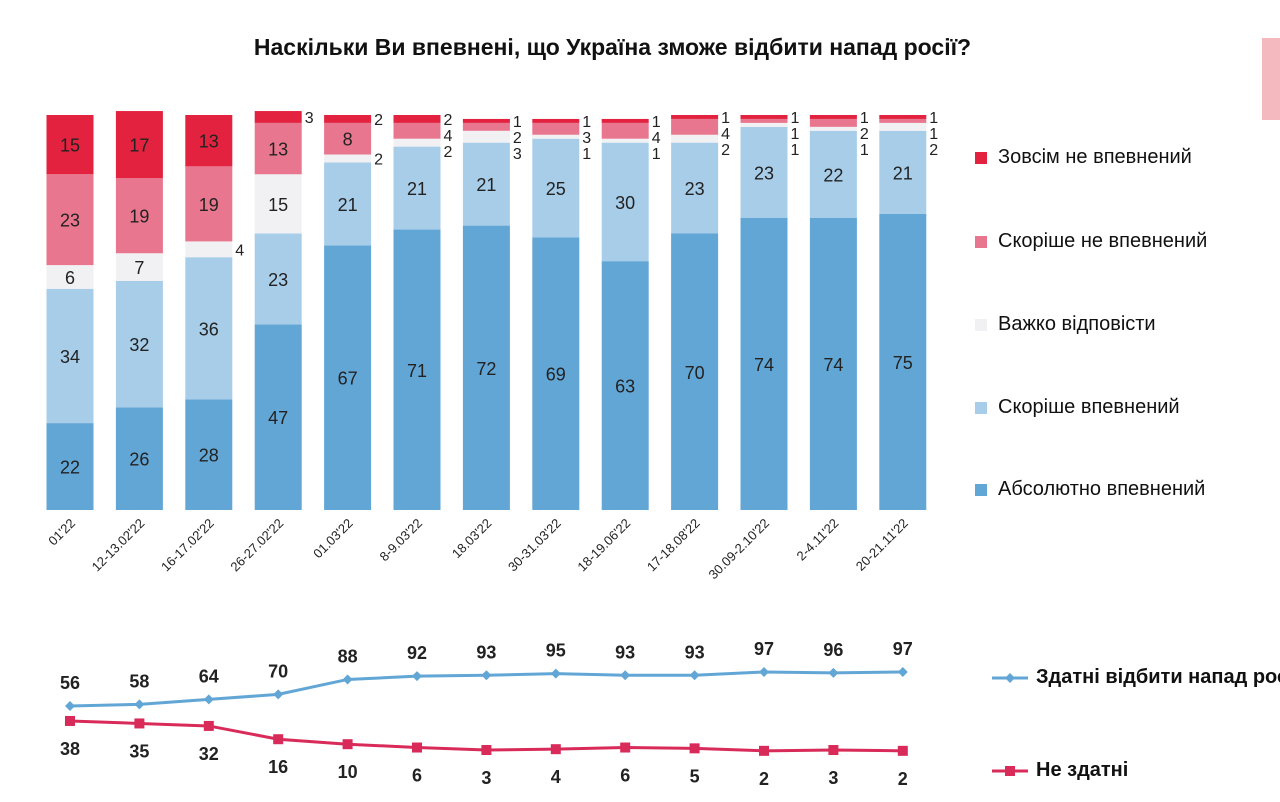 This screenshot has width=1280, height=802. Describe the element at coordinates (625, 387) in the screenshot. I see `data-label: 63` at that location.